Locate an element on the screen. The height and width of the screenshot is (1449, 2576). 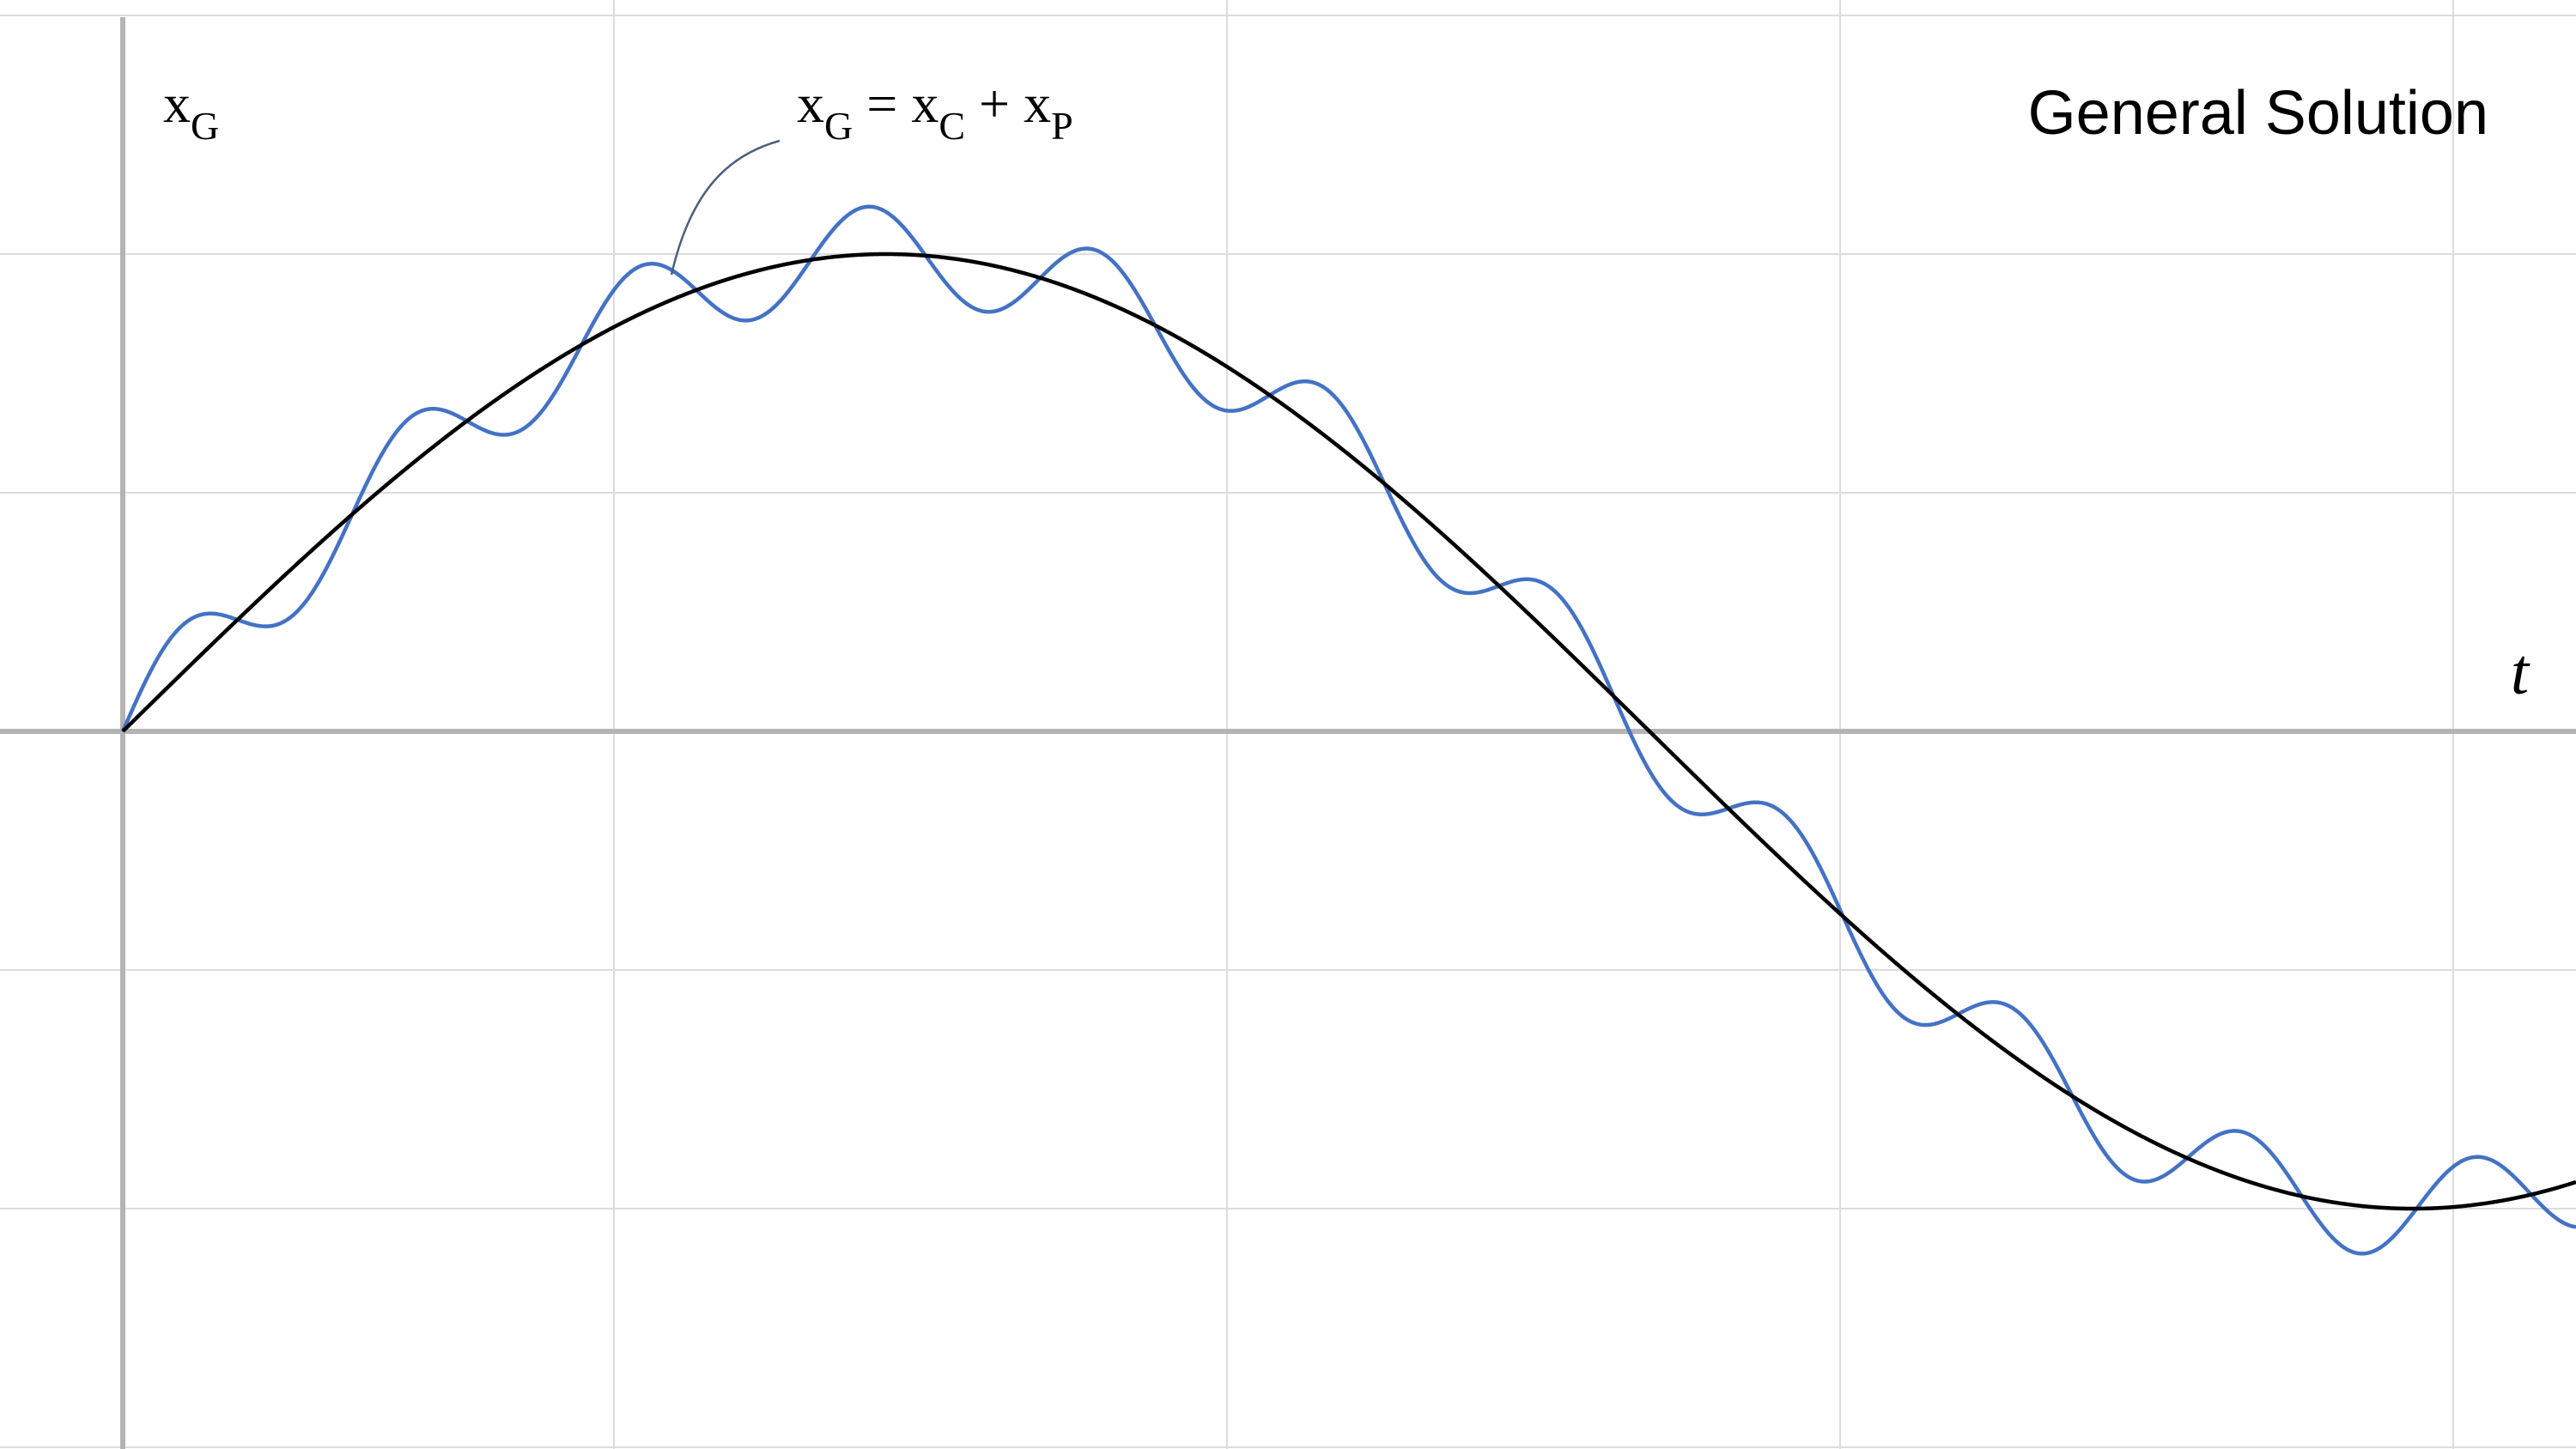
x-axis-label: t is located at coordinates (2521, 672).